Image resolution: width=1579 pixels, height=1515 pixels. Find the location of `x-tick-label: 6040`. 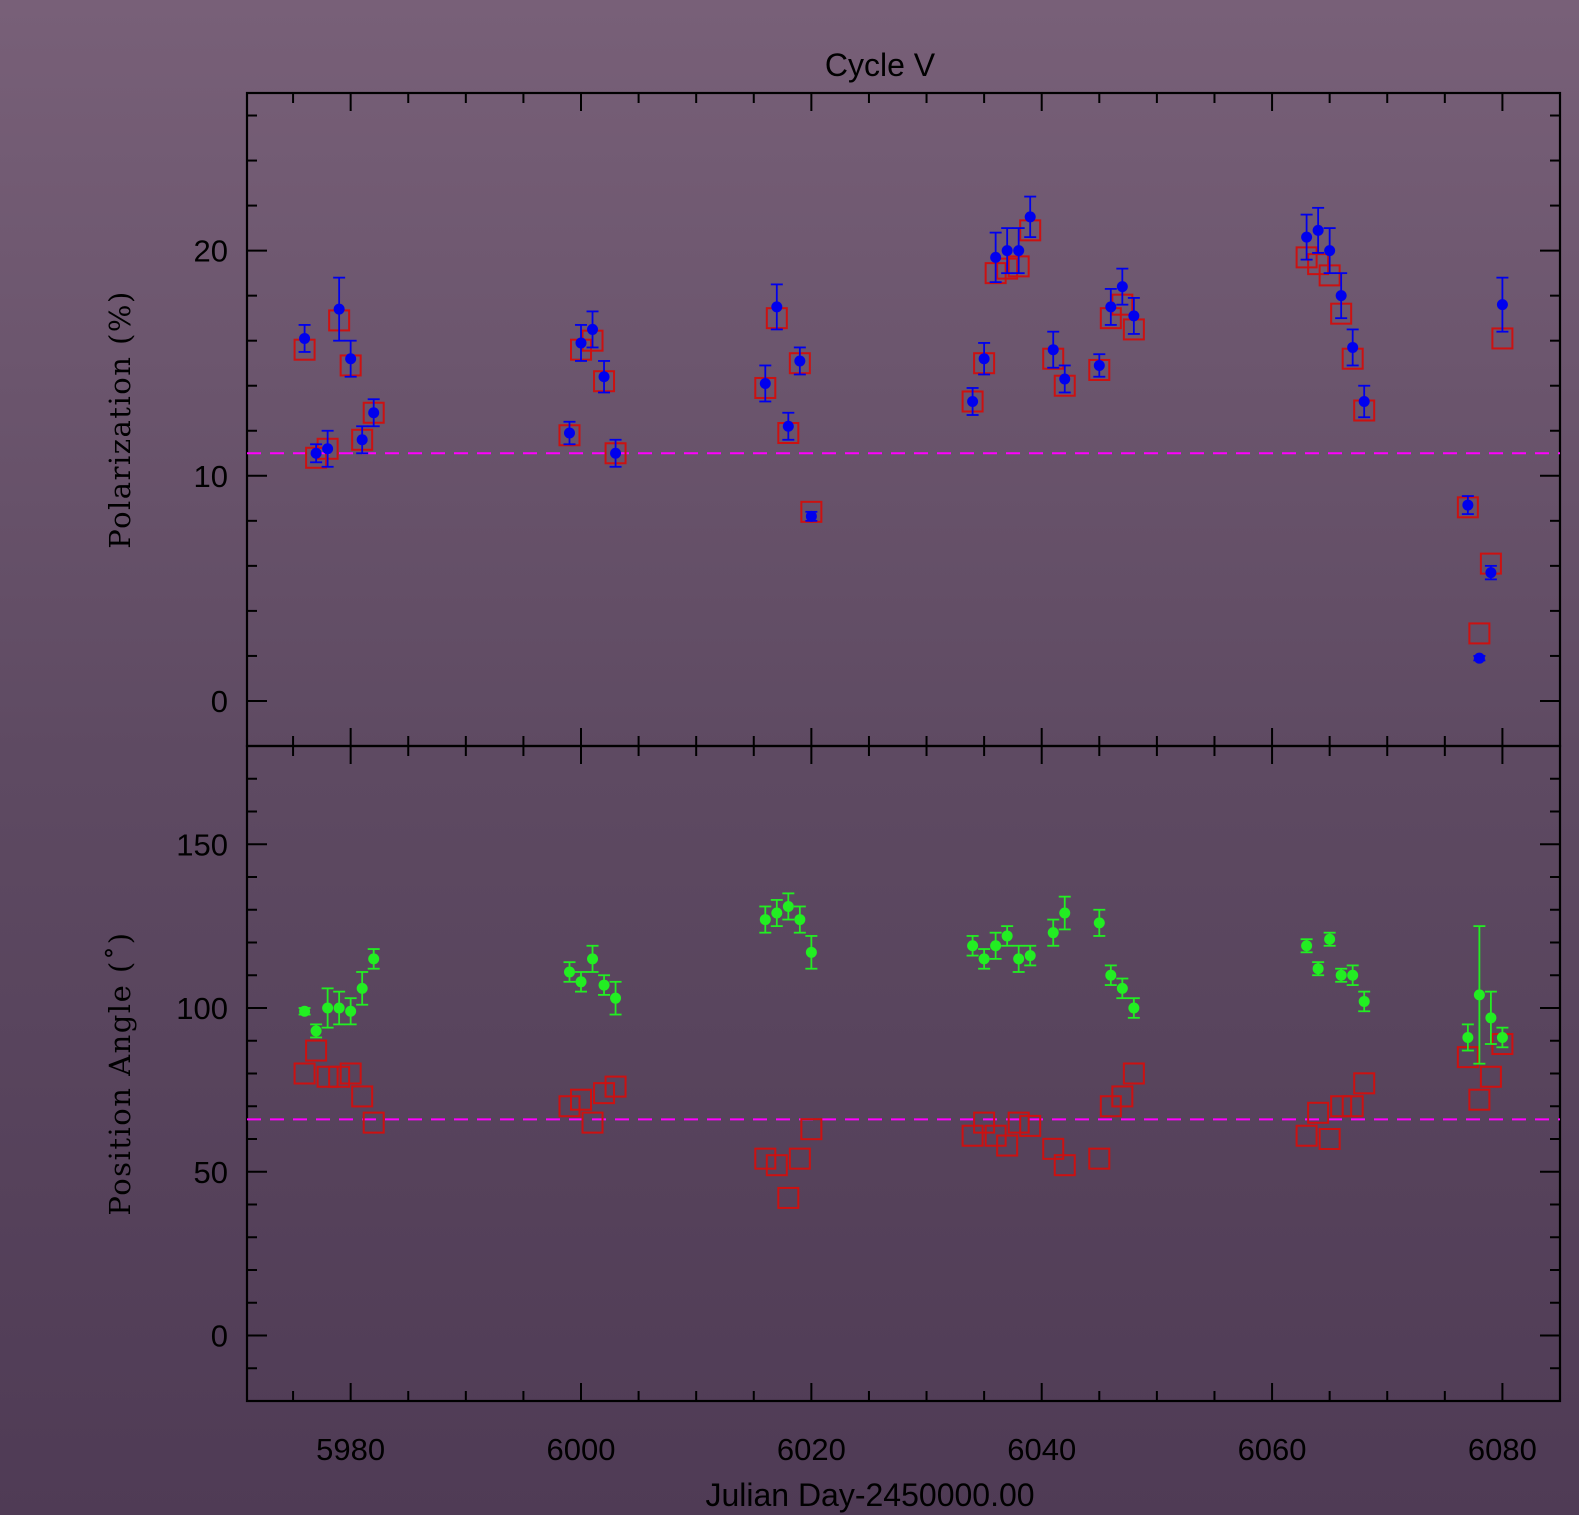

x-tick-label: 6040 is located at coordinates (1041, 1449).